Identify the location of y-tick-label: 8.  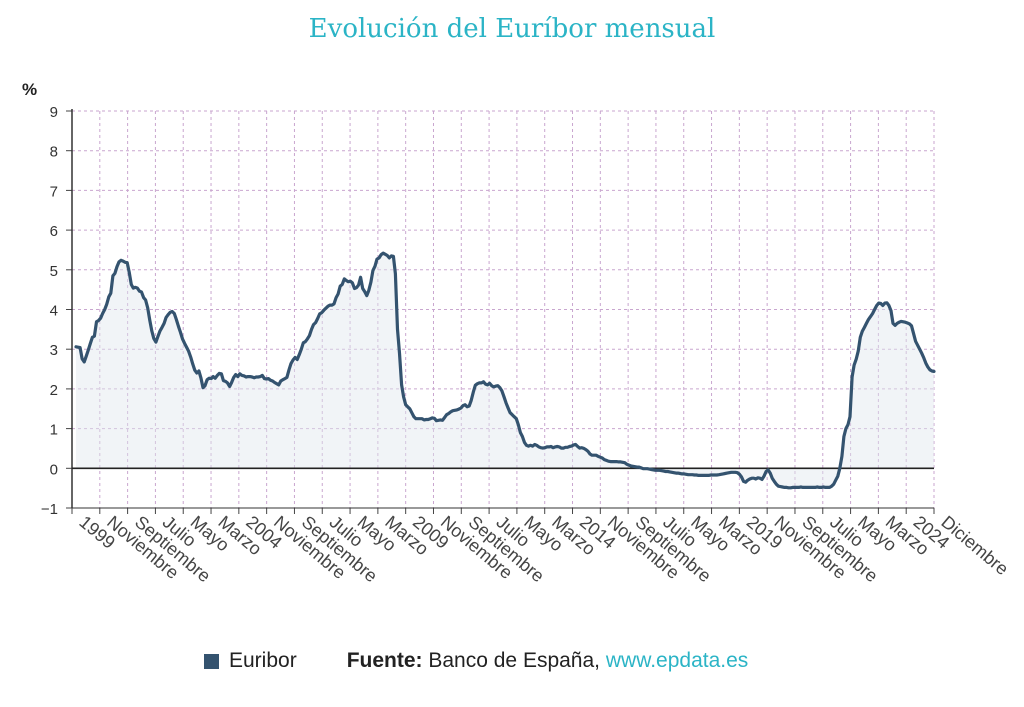
(54, 152).